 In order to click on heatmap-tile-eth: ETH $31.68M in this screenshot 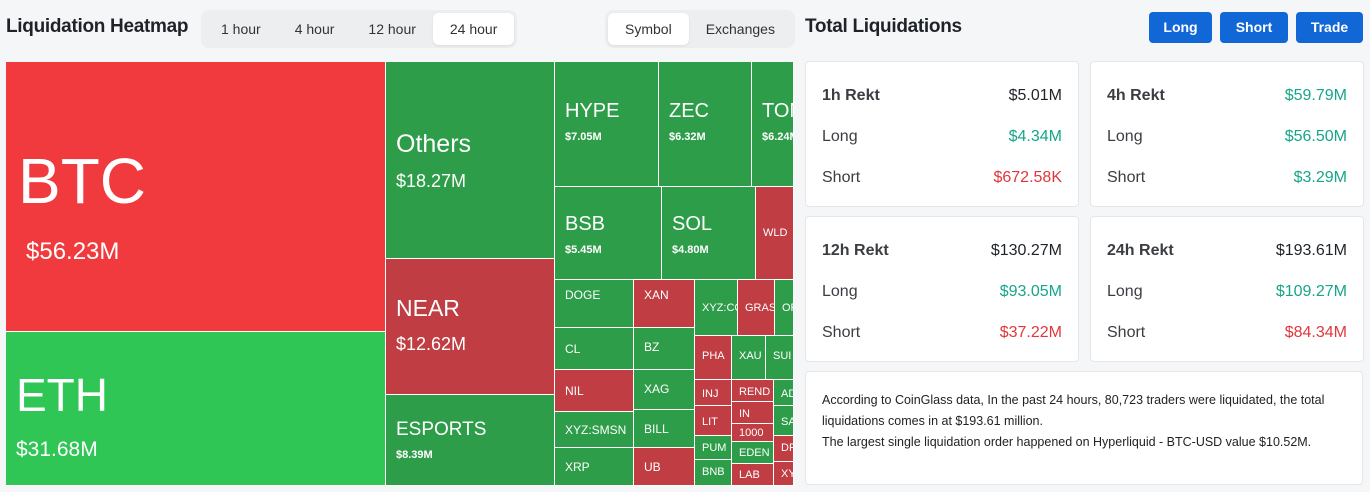, I will do `click(196, 409)`.